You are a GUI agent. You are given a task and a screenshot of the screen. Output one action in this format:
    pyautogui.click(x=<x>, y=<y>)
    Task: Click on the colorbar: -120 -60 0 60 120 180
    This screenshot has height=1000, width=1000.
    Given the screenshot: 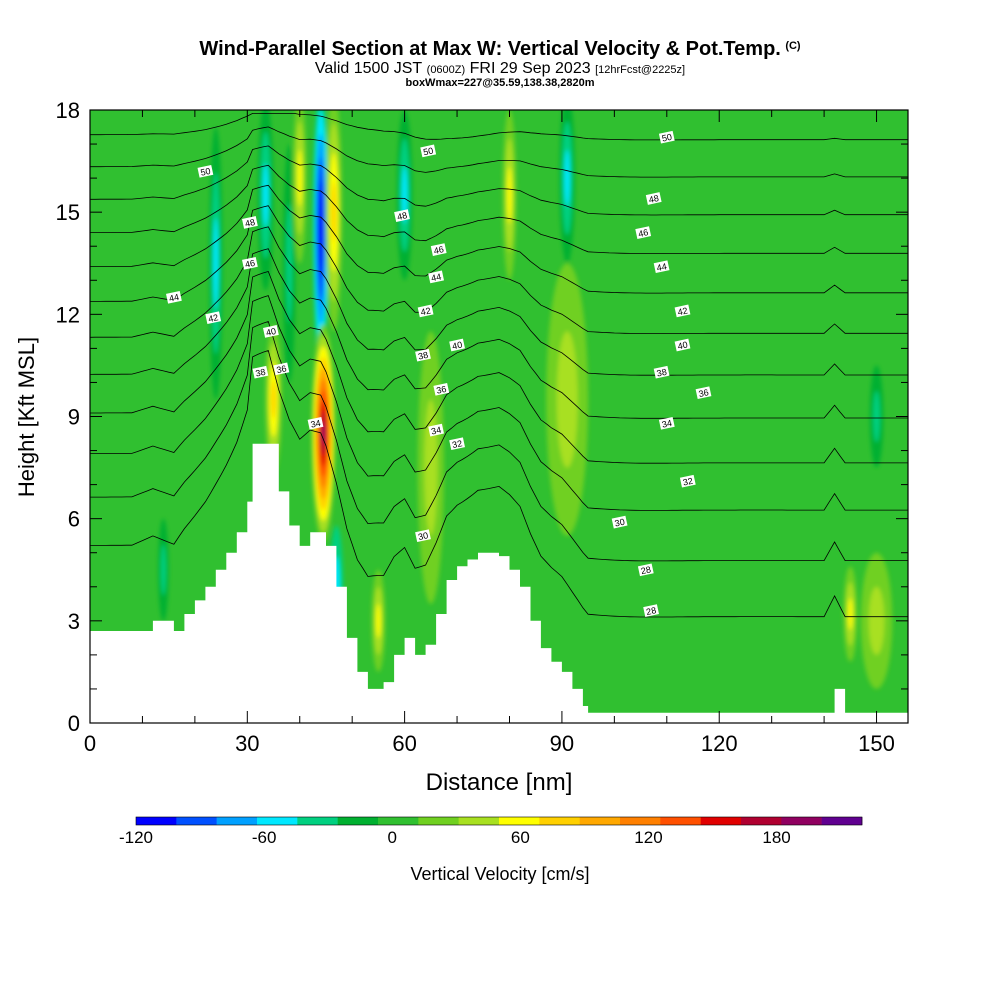 What is the action you would take?
    pyautogui.click(x=491, y=831)
    